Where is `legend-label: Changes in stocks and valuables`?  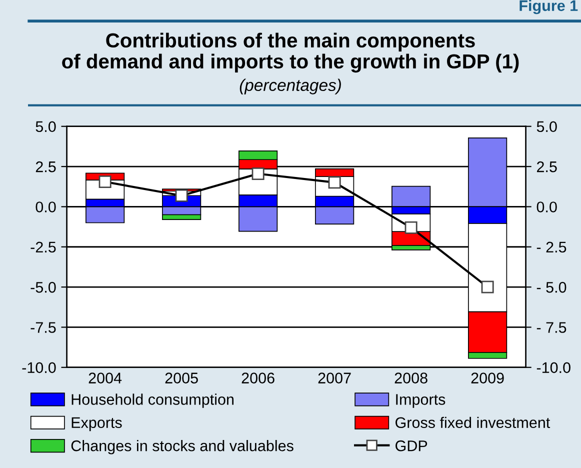 legend-label: Changes in stocks and valuables is located at coordinates (182, 447).